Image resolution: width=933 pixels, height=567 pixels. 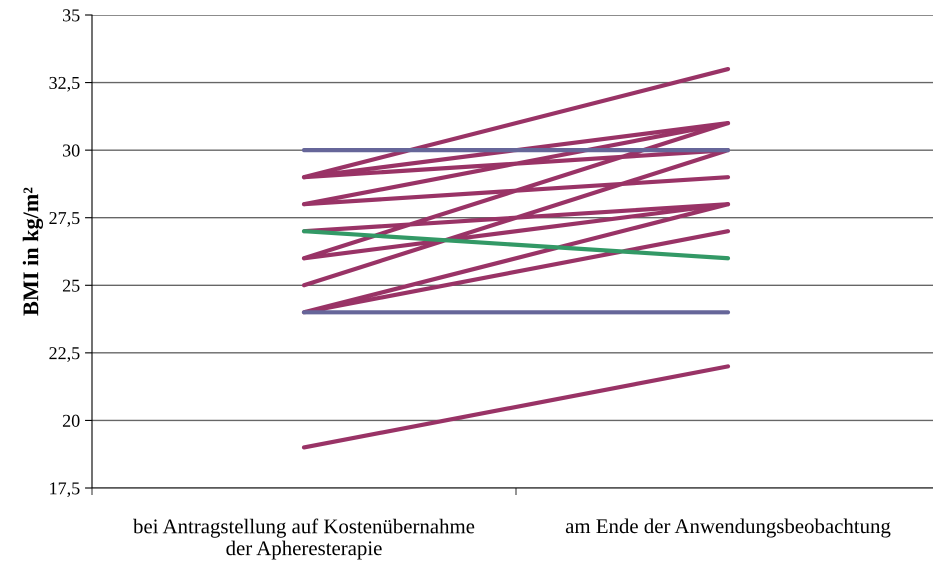 I want to click on y-axis-title: BMI in kg/m², so click(x=33, y=252).